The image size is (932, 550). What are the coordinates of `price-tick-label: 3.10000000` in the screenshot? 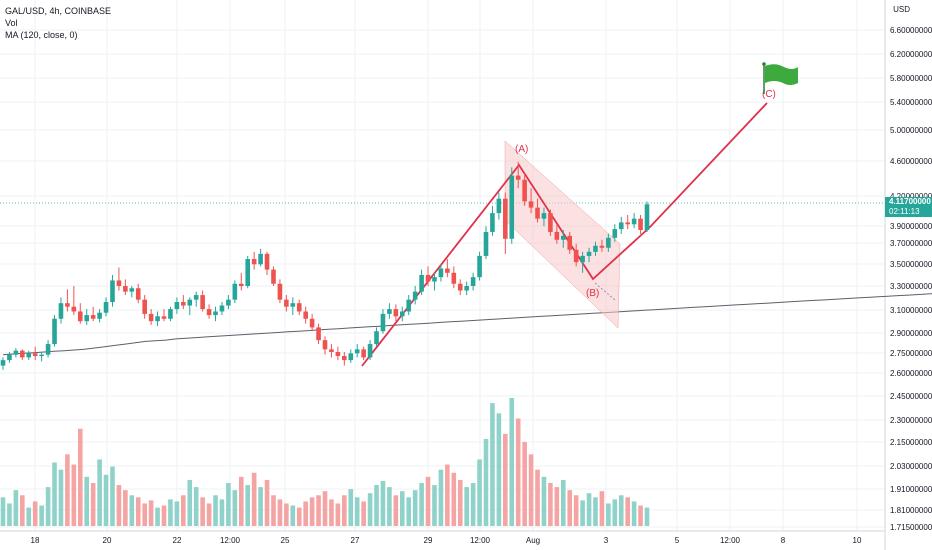 It's located at (911, 310).